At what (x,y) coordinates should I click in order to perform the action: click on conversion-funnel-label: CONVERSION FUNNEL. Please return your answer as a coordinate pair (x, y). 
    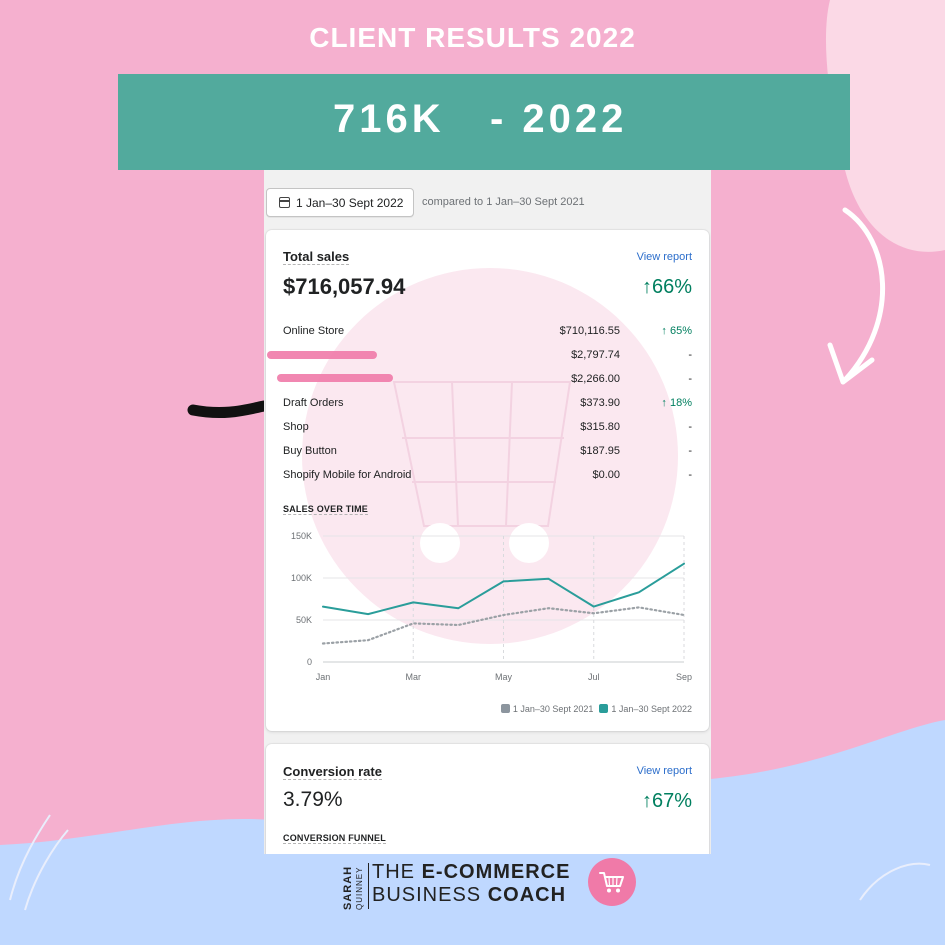
    Looking at the image, I should click on (334, 838).